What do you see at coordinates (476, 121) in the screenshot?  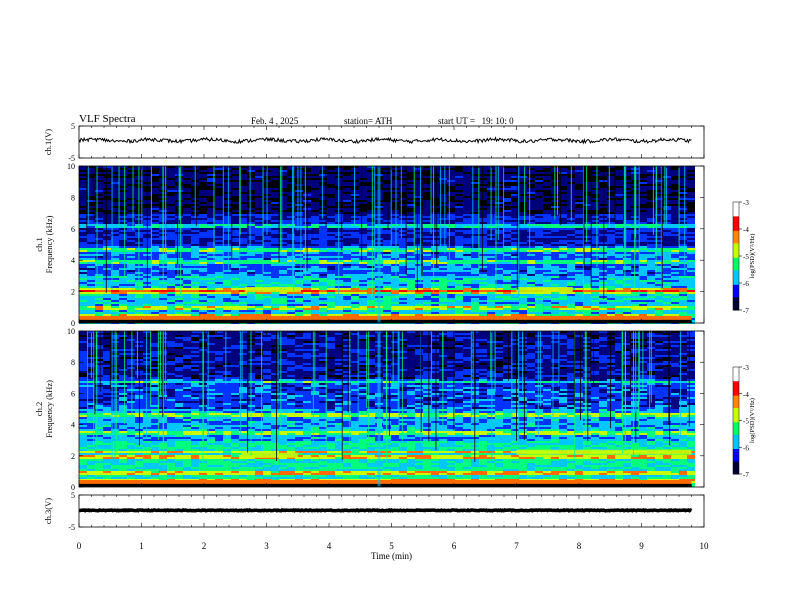 I see `start-ut-label: start UT = 19: 10: 0` at bounding box center [476, 121].